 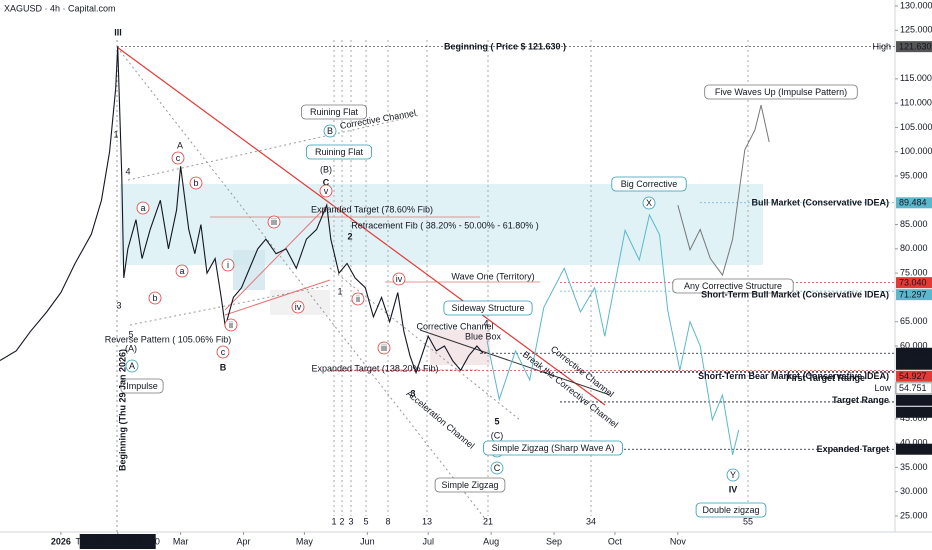 I want to click on time-count: 13, so click(x=427, y=521).